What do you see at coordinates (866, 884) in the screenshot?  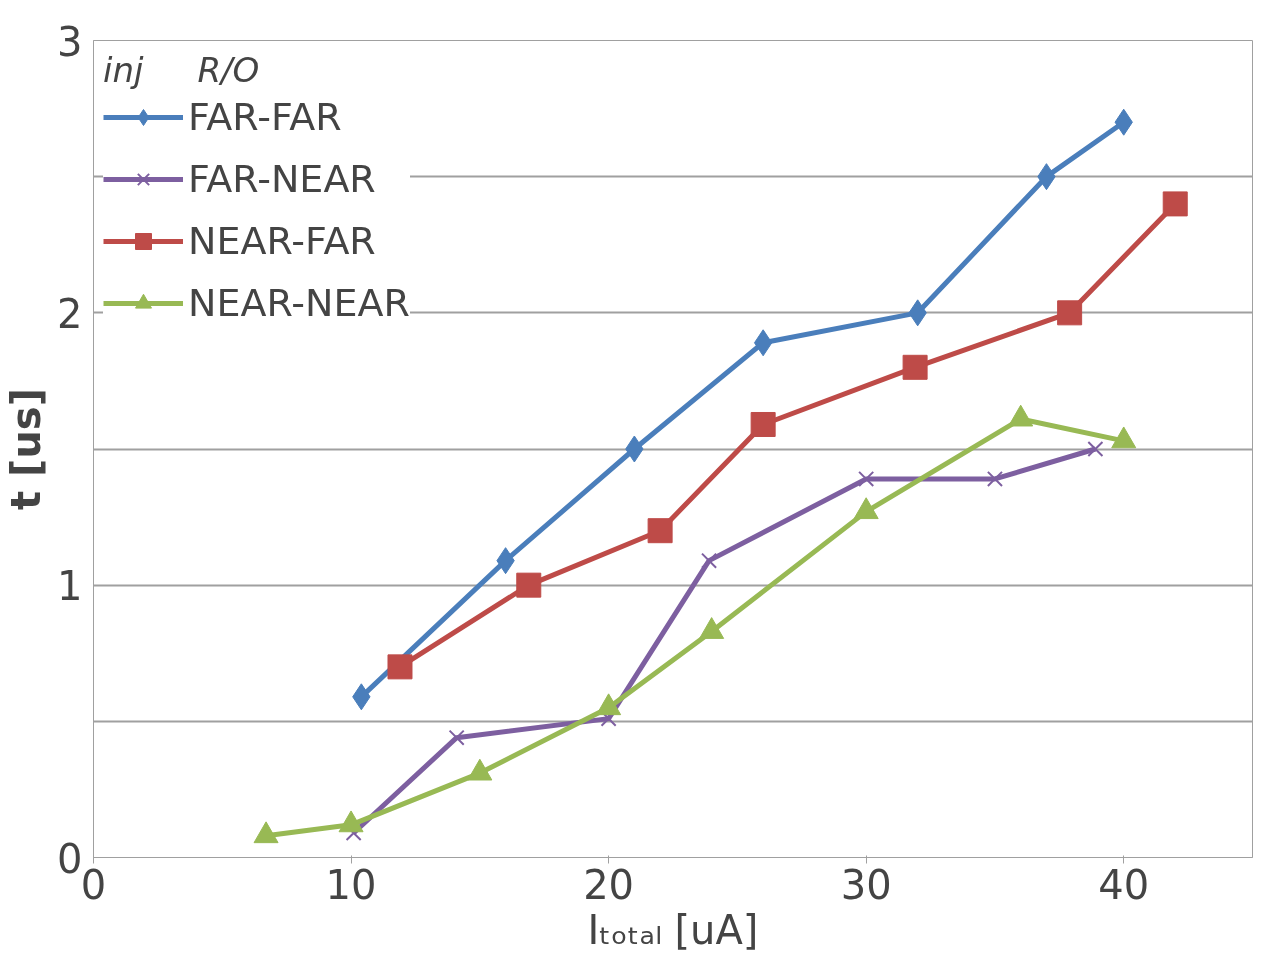 I see `x-tick-label: 30` at bounding box center [866, 884].